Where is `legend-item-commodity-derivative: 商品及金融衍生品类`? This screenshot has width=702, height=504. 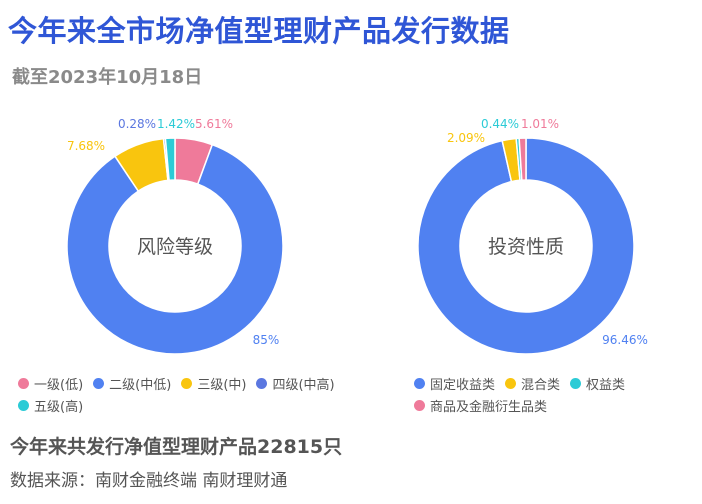
legend-item-commodity-derivative: 商品及金融衍生品类 is located at coordinates (480, 405).